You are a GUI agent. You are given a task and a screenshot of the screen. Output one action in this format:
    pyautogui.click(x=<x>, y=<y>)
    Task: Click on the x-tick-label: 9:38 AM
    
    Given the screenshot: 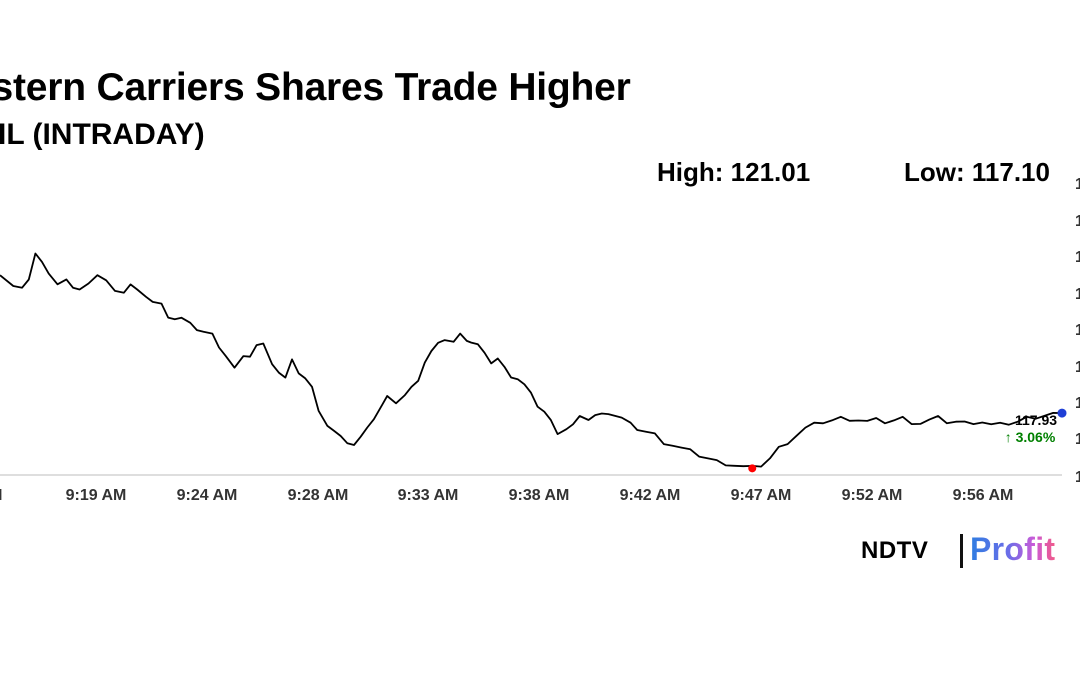 What is the action you would take?
    pyautogui.click(x=539, y=495)
    